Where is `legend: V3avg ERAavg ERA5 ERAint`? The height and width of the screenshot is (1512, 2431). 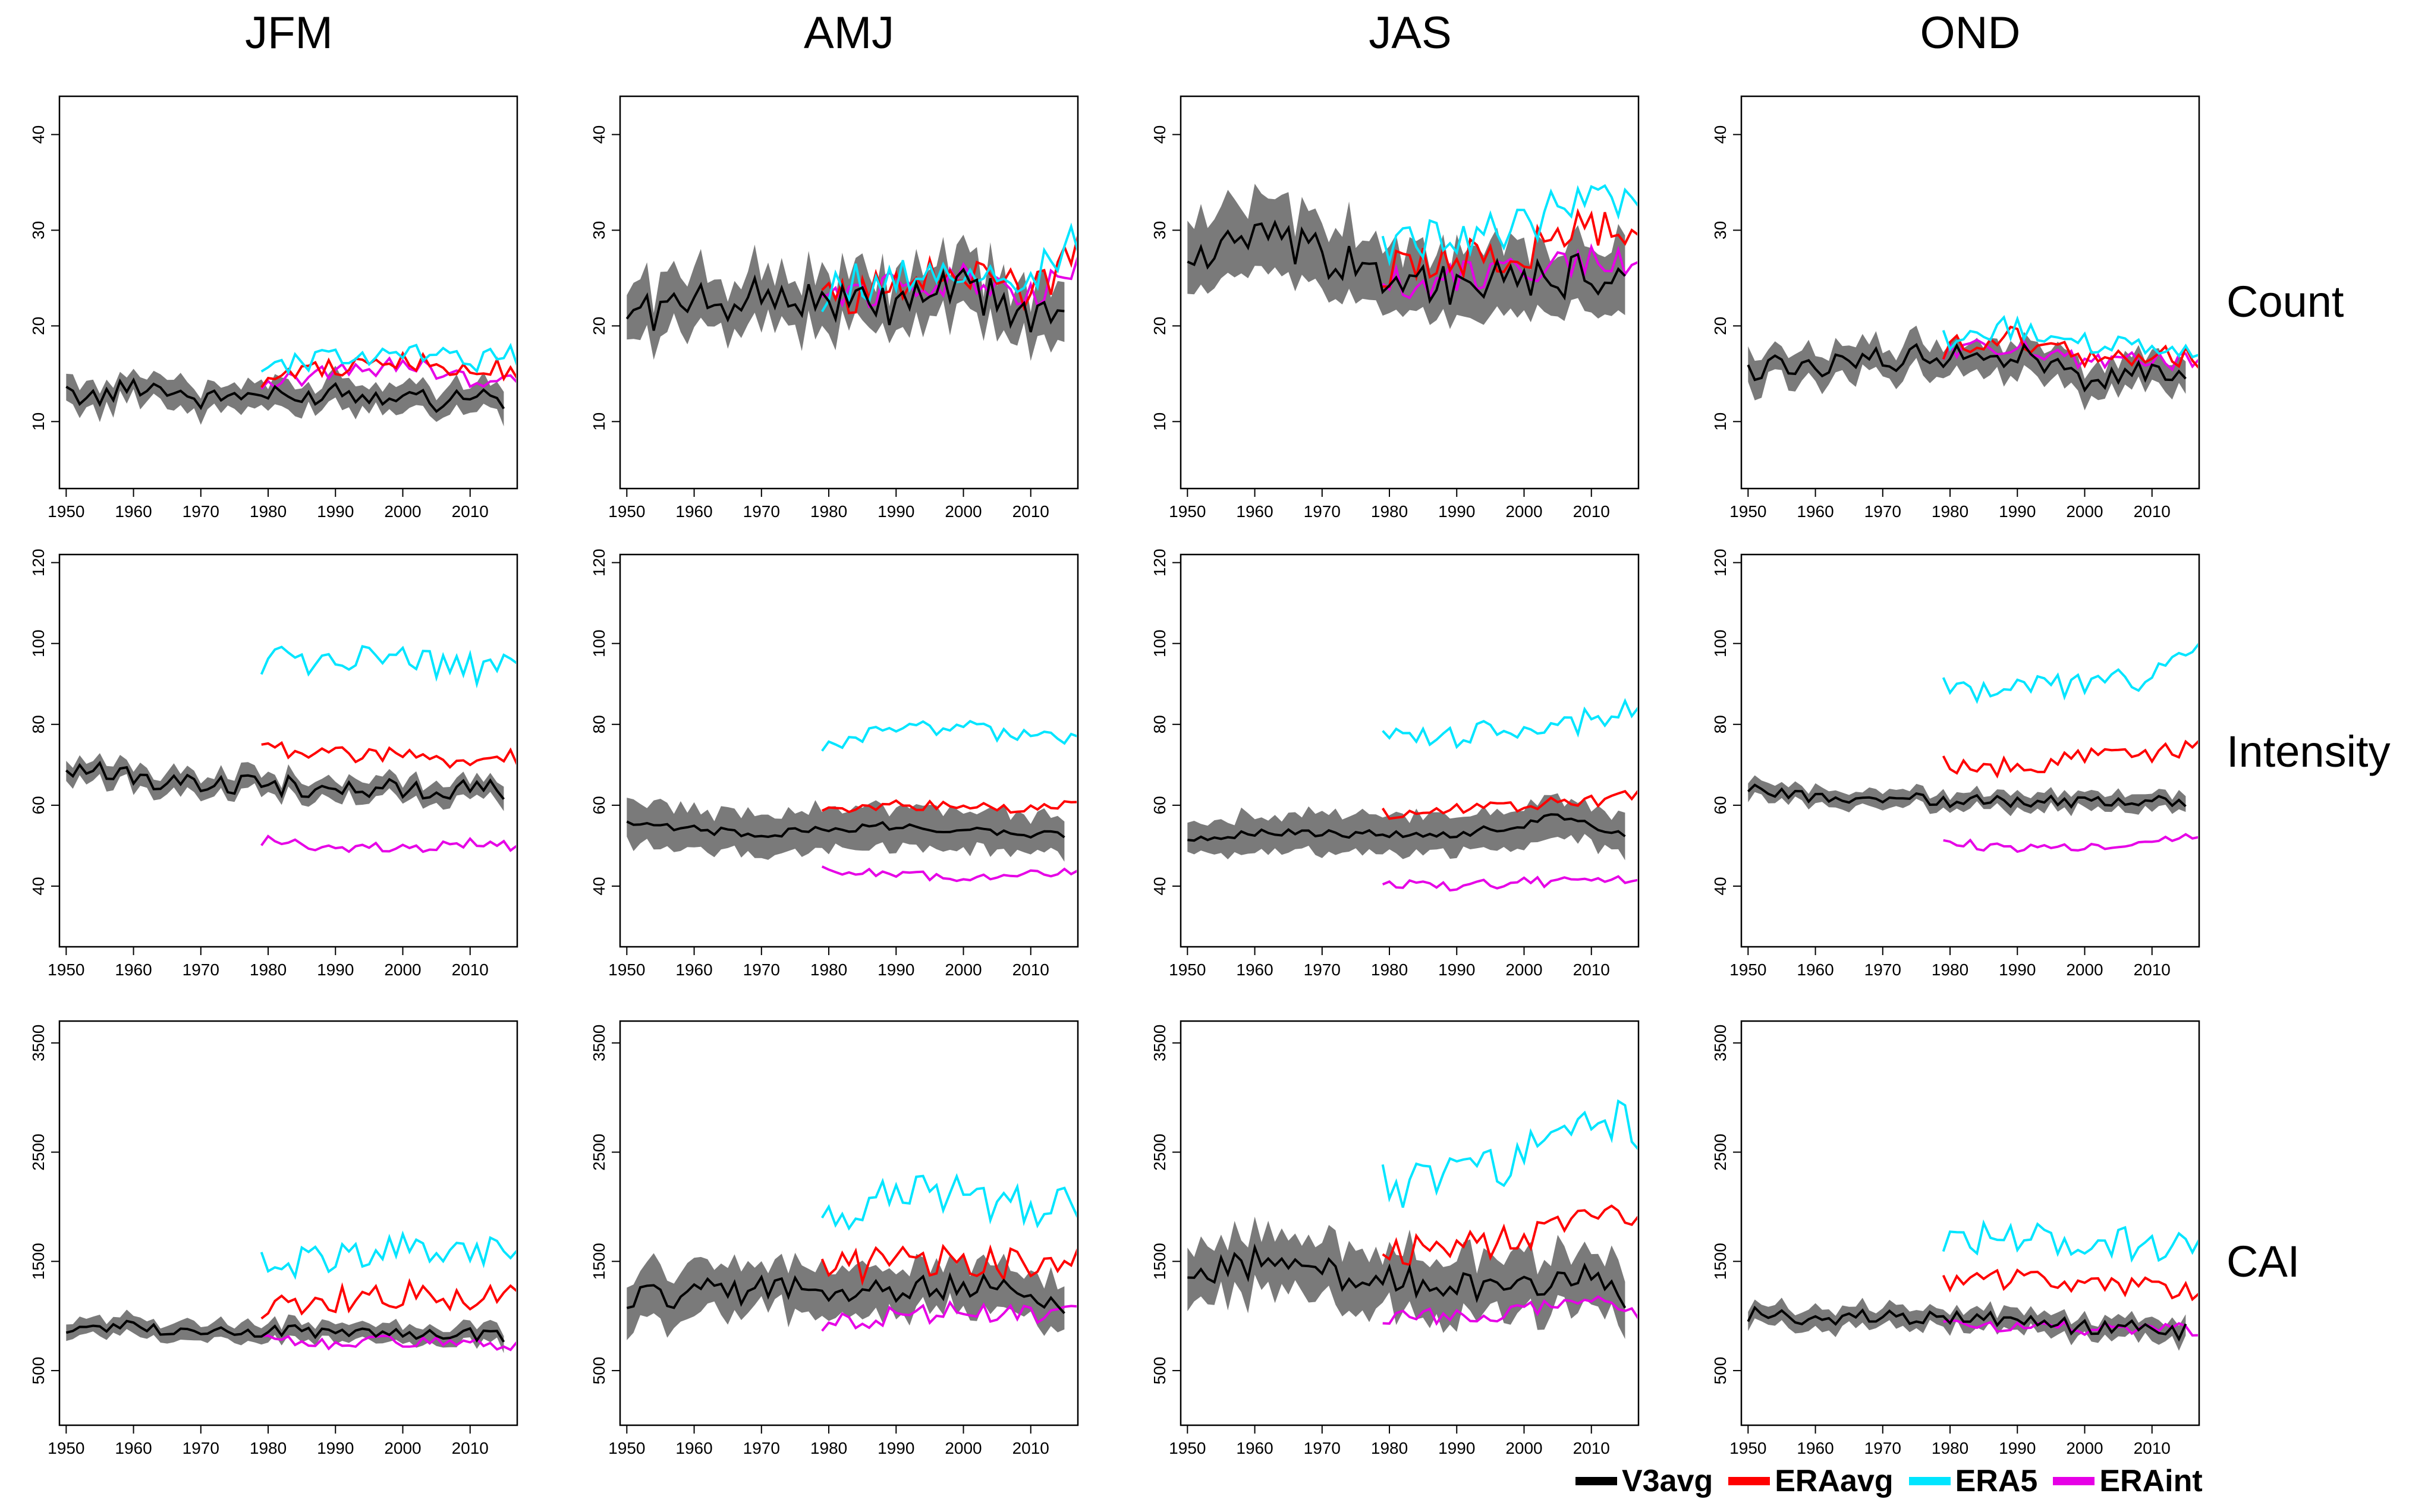
legend: V3avg ERAavg ERA5 ERAint is located at coordinates (1896, 1481).